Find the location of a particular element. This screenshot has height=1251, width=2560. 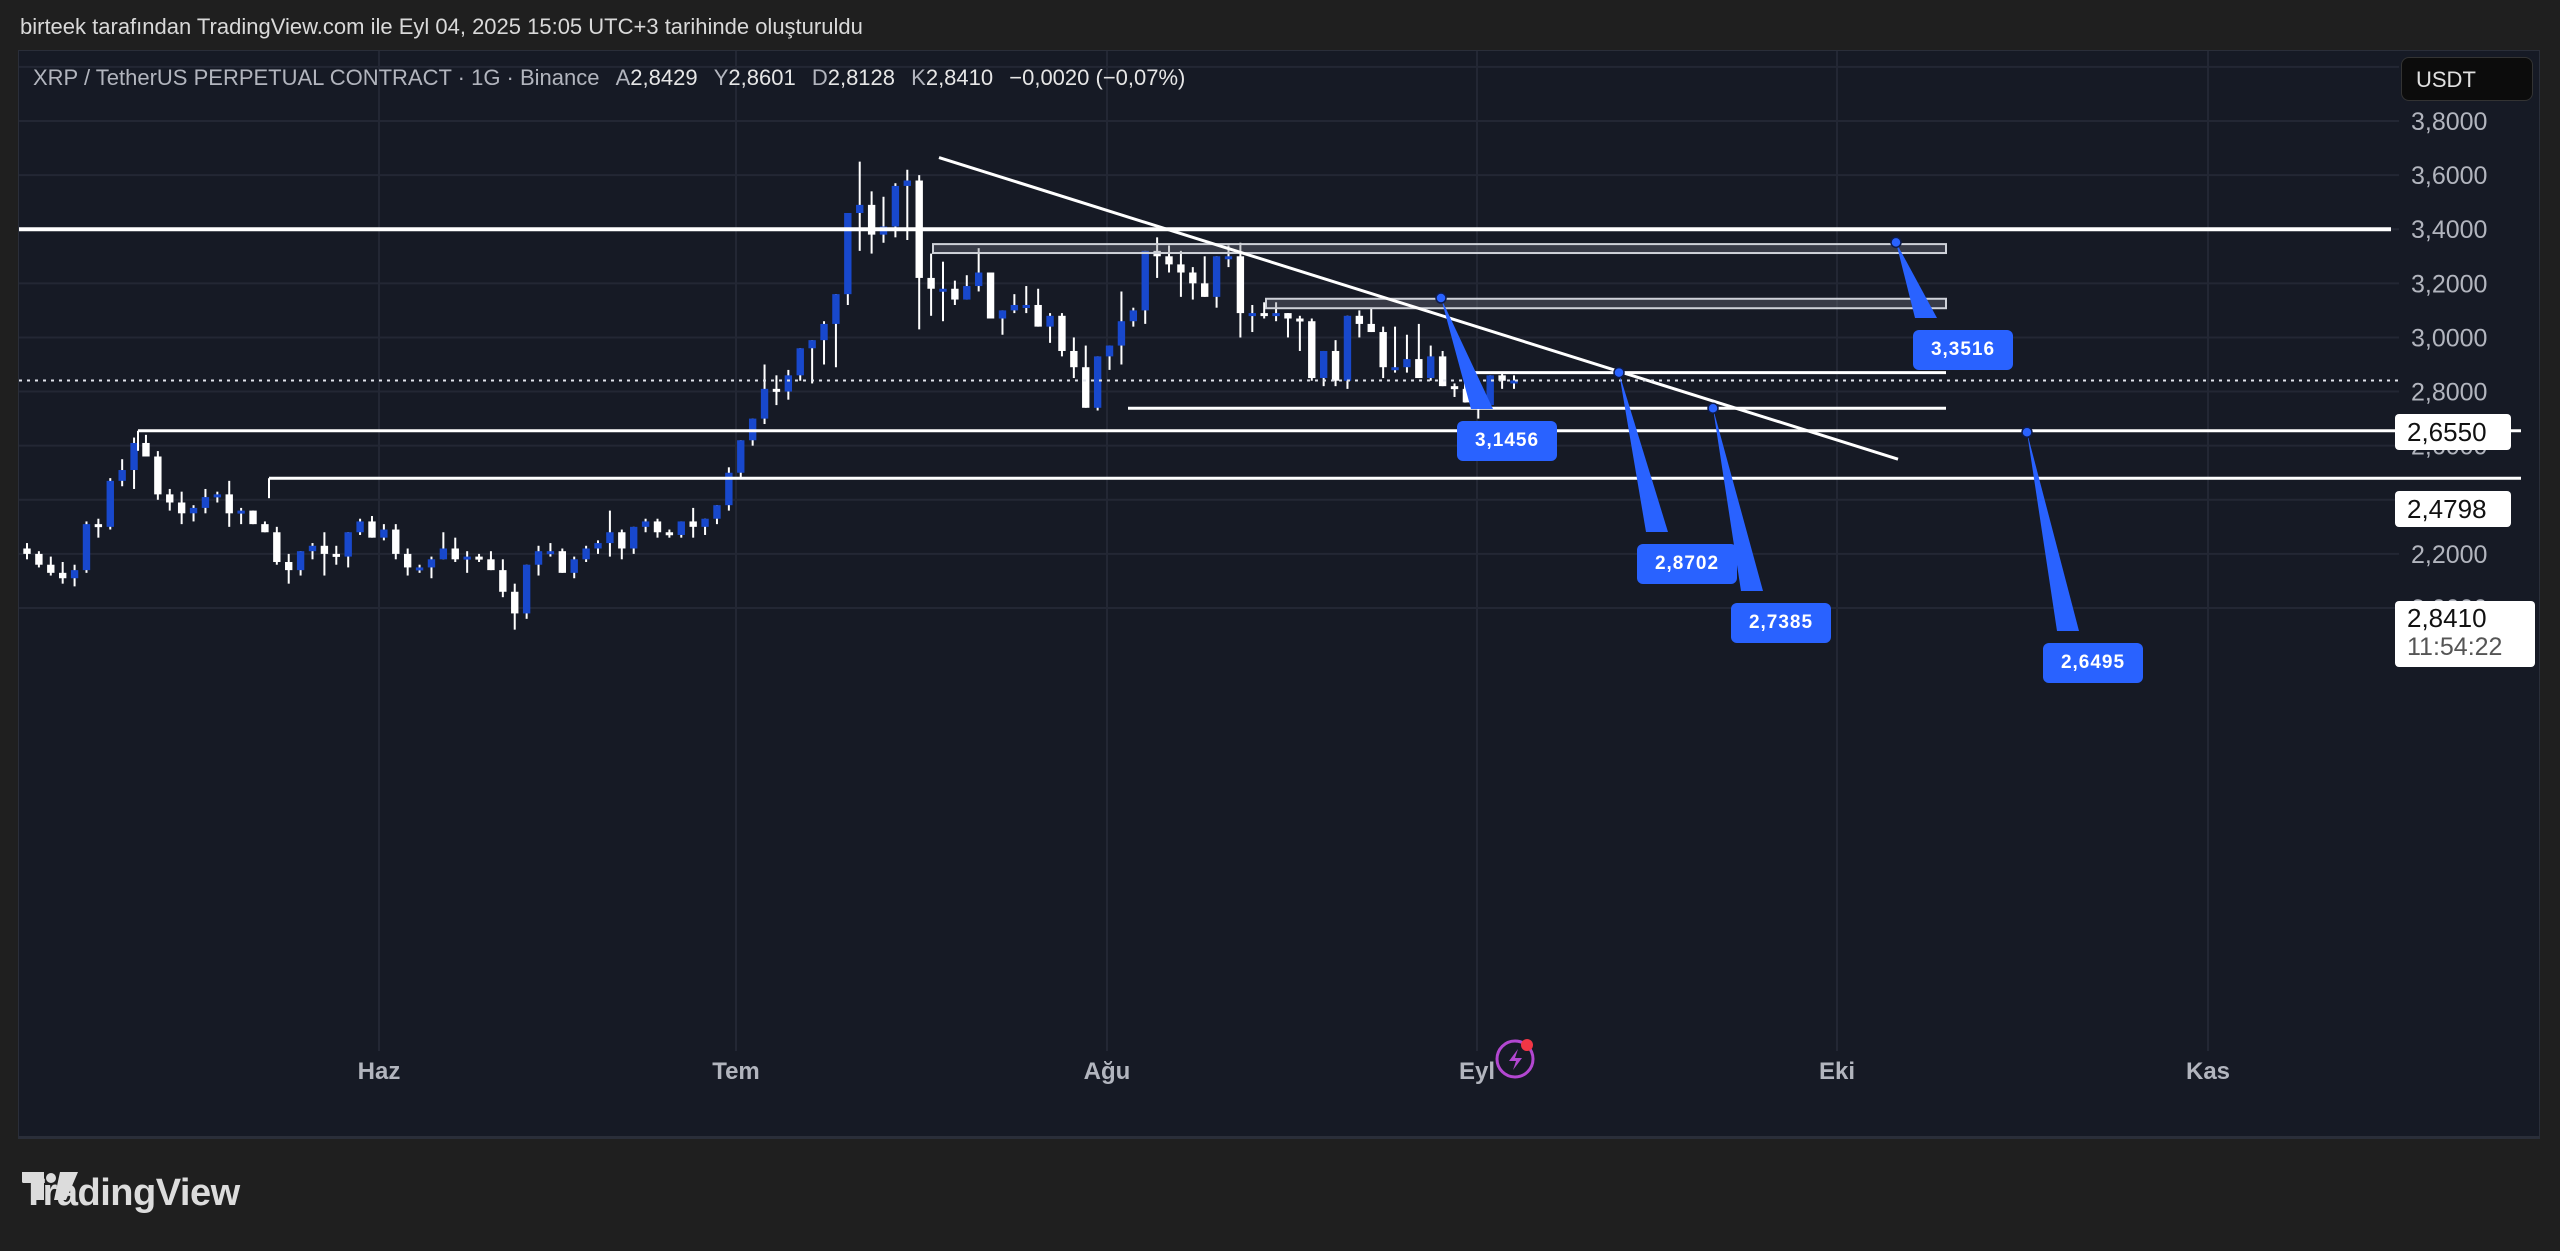

currency-button: USDT is located at coordinates (2467, 79).